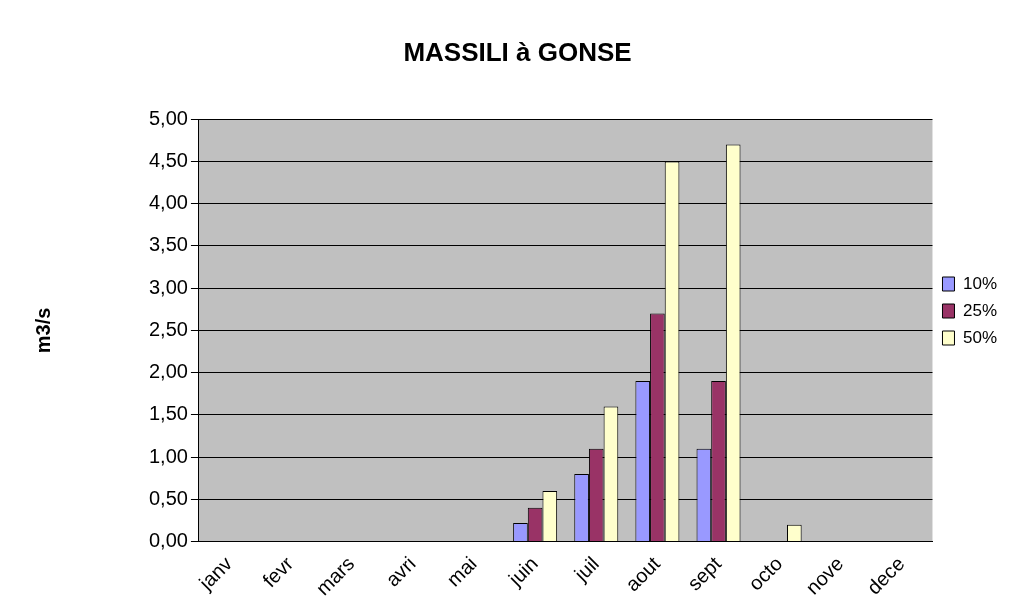 The width and height of the screenshot is (1015, 612). What do you see at coordinates (168, 202) in the screenshot?
I see `y-tick-label: 4,00` at bounding box center [168, 202].